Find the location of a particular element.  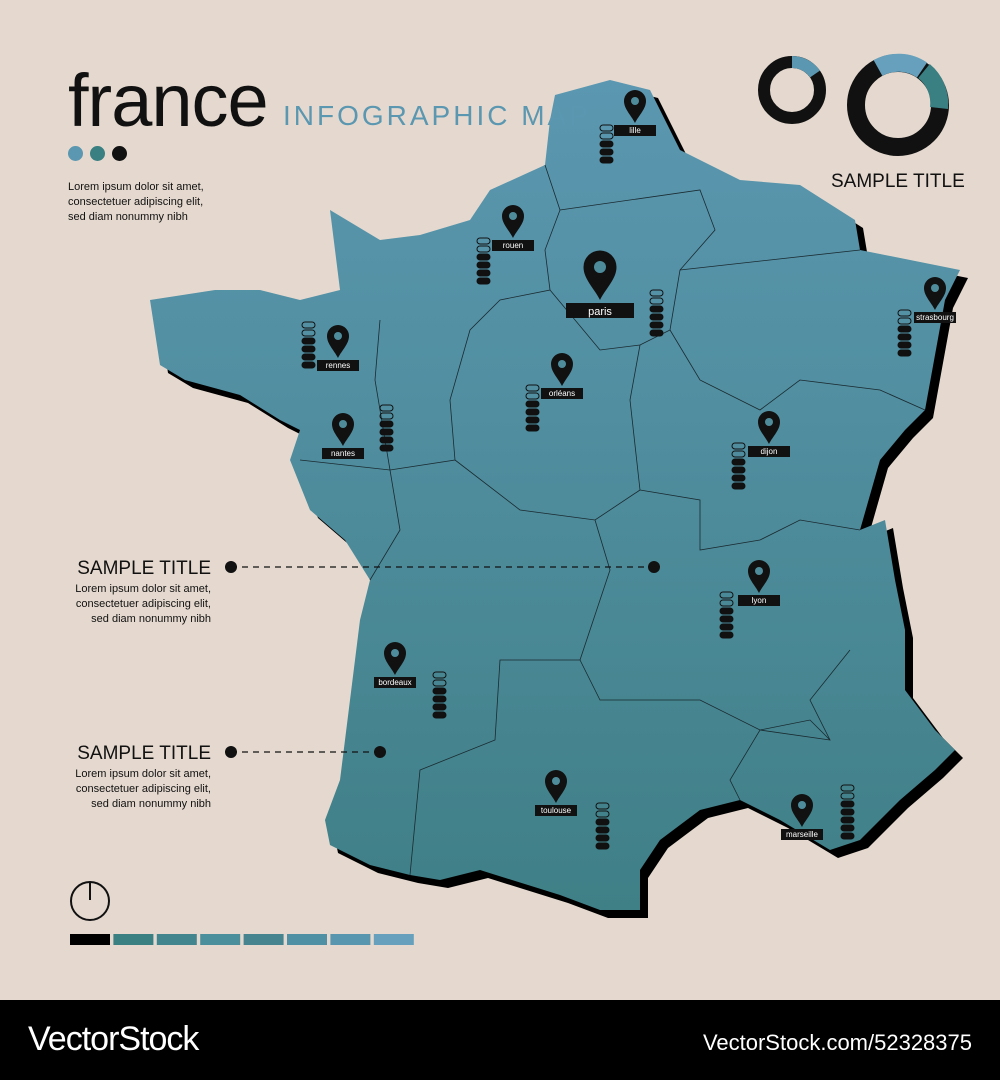

city-marker-bordeaux: bordeaux is located at coordinates (410, 680).